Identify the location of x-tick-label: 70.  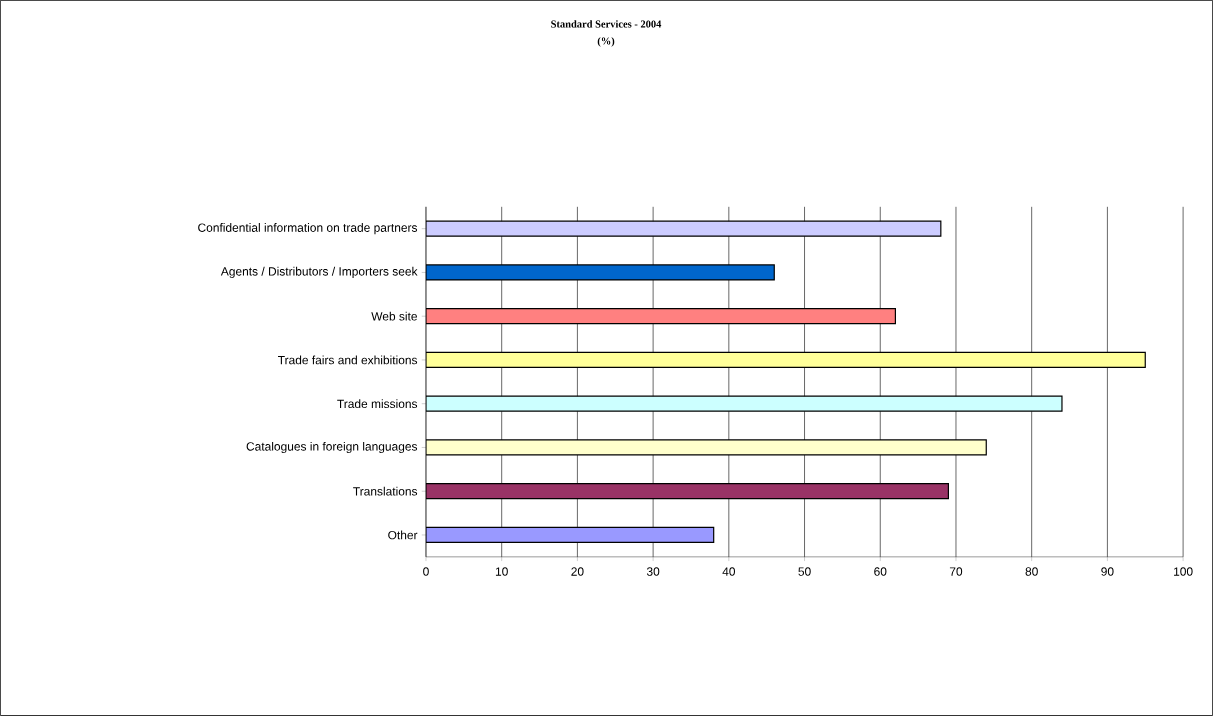
(956, 571).